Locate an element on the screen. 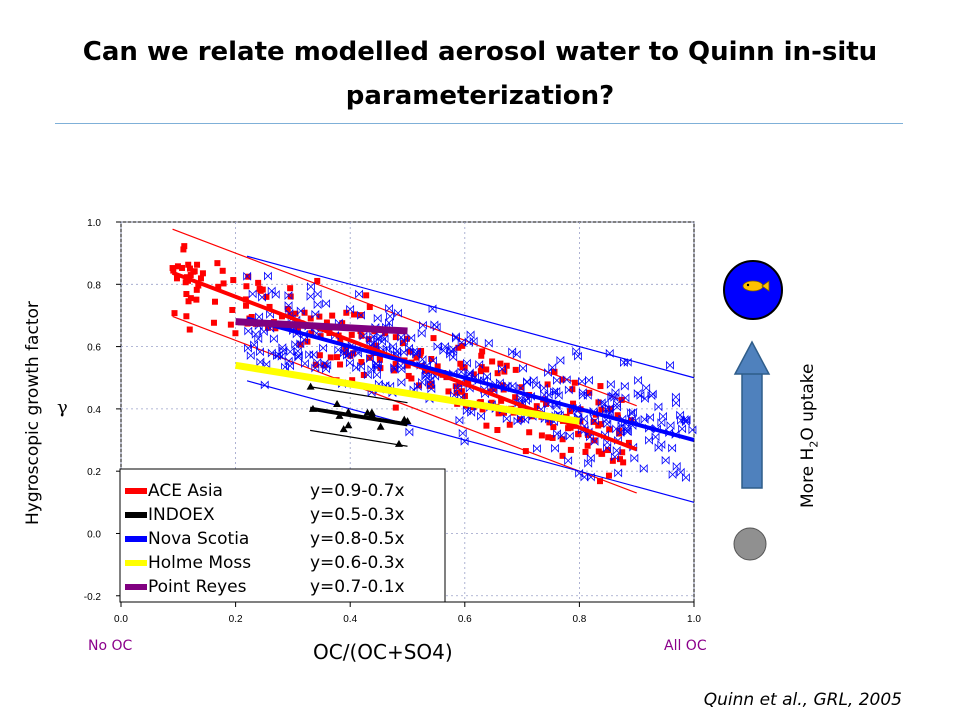 The image size is (960, 720). x-tick-label: 0.0 is located at coordinates (121, 619).